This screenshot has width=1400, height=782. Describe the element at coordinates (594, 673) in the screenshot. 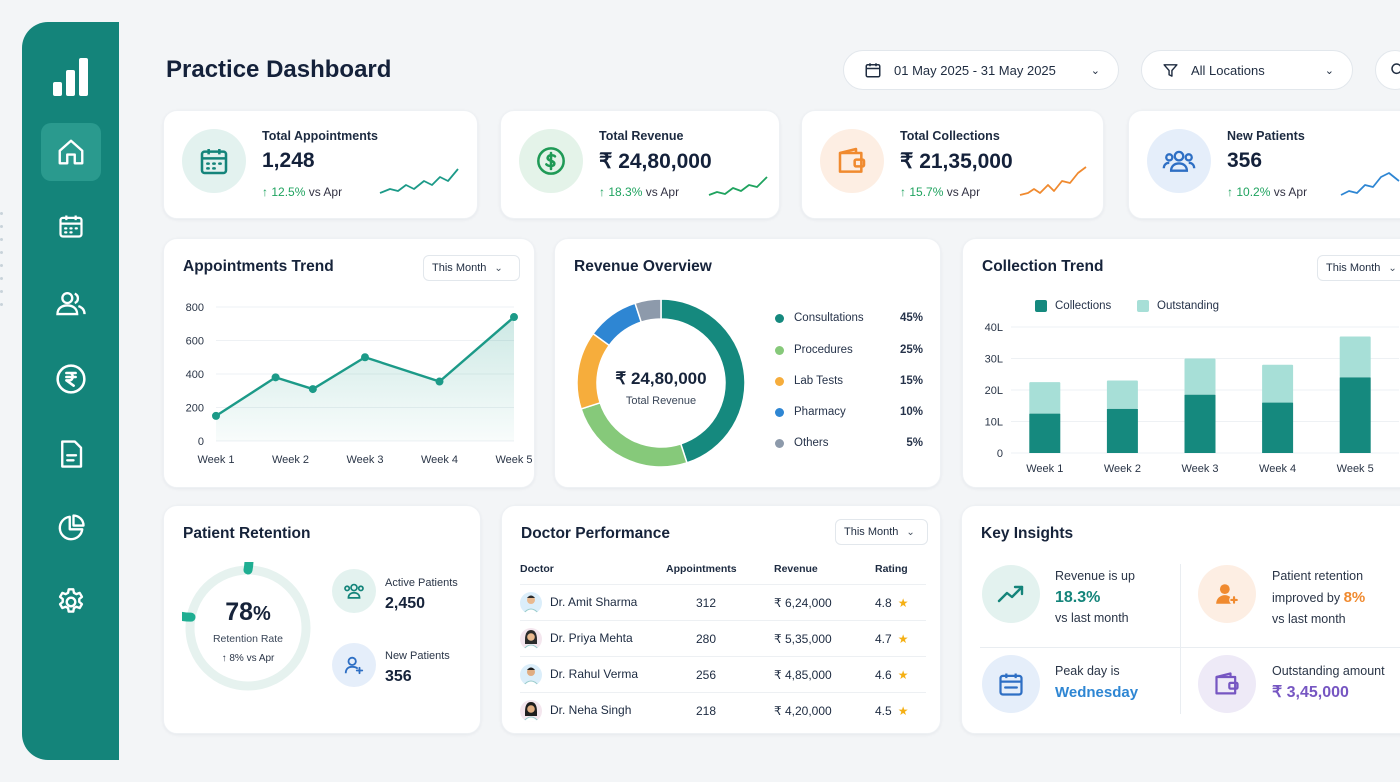

I see `doctor-name: Dr. Rahul Verma` at that location.